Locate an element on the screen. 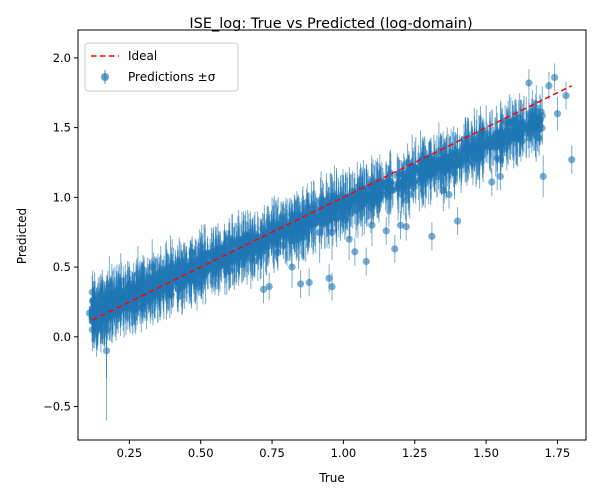 Image resolution: width=600 pixels, height=500 pixels. x-tick-label: 1.00 is located at coordinates (344, 453).